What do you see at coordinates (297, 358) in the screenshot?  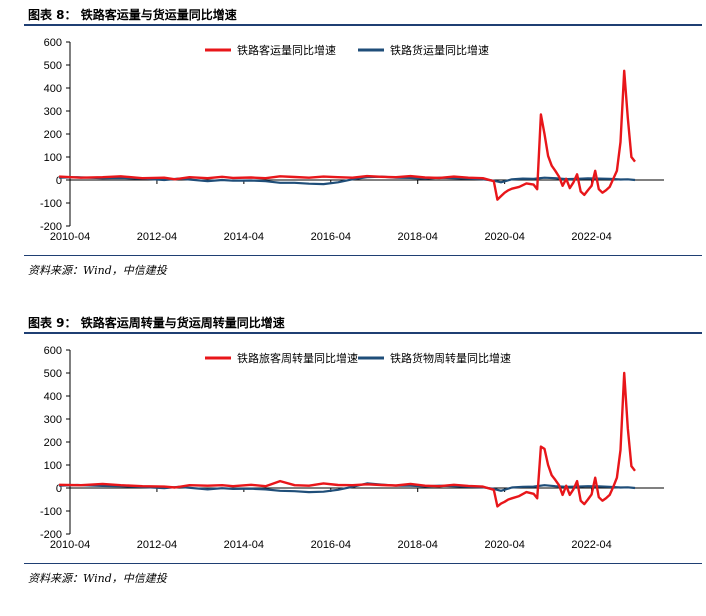 I see `legend-label: 铁路旅客周转量同比增速` at bounding box center [297, 358].